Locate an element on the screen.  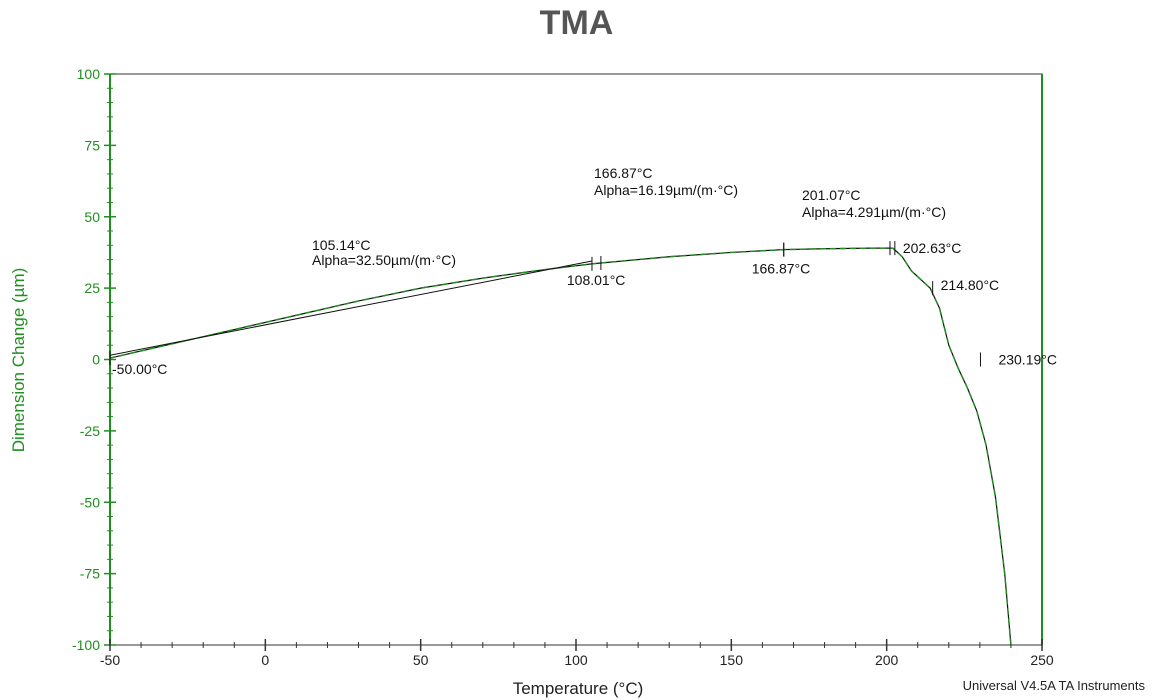
y-tick-label: -100 is located at coordinates (86, 645).